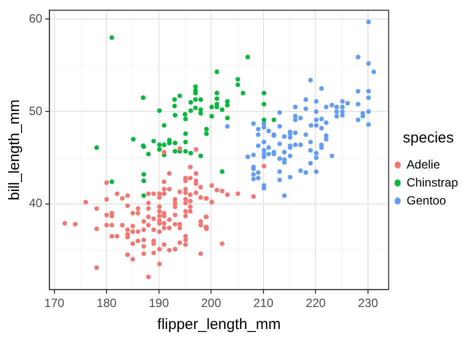 This screenshot has height=338, width=474. Describe the element at coordinates (368, 303) in the screenshot. I see `x-tick-label: 230` at that location.